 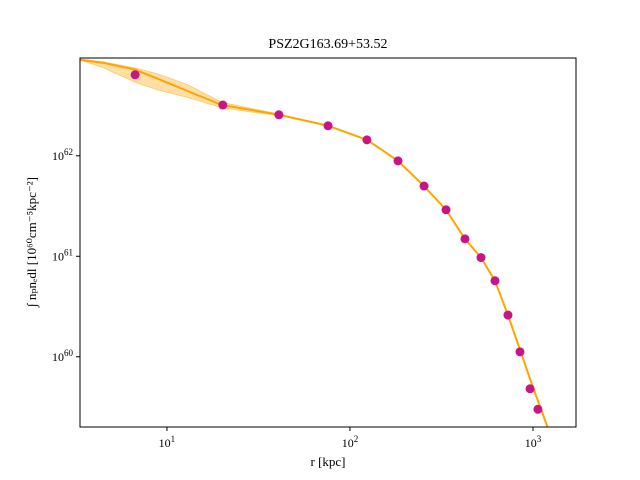 What do you see at coordinates (68, 252) in the screenshot?
I see `tick-exp: 61` at bounding box center [68, 252].